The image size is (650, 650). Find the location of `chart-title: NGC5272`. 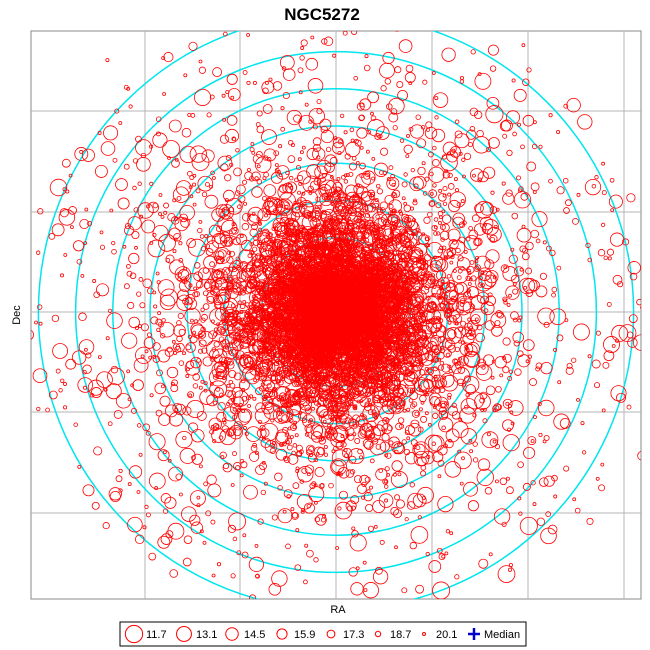

chart-title: NGC5272 is located at coordinates (322, 14).